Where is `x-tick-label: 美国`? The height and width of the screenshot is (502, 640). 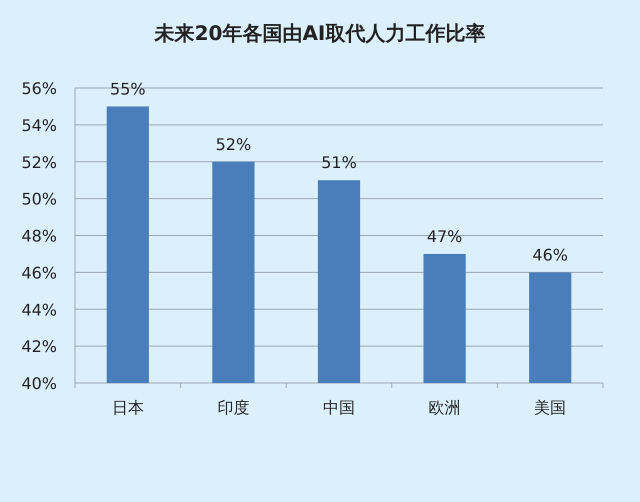
x-tick-label: 美国 is located at coordinates (550, 407).